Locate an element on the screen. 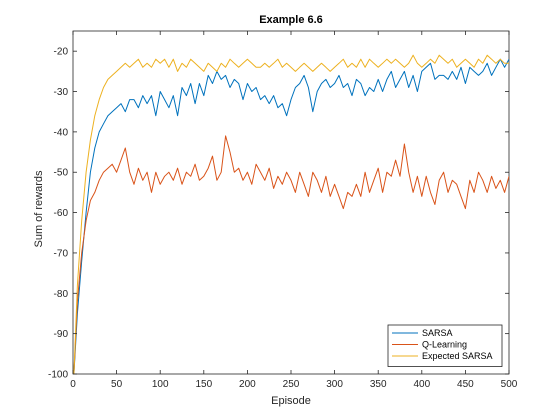  legend-box is located at coordinates (445, 345).